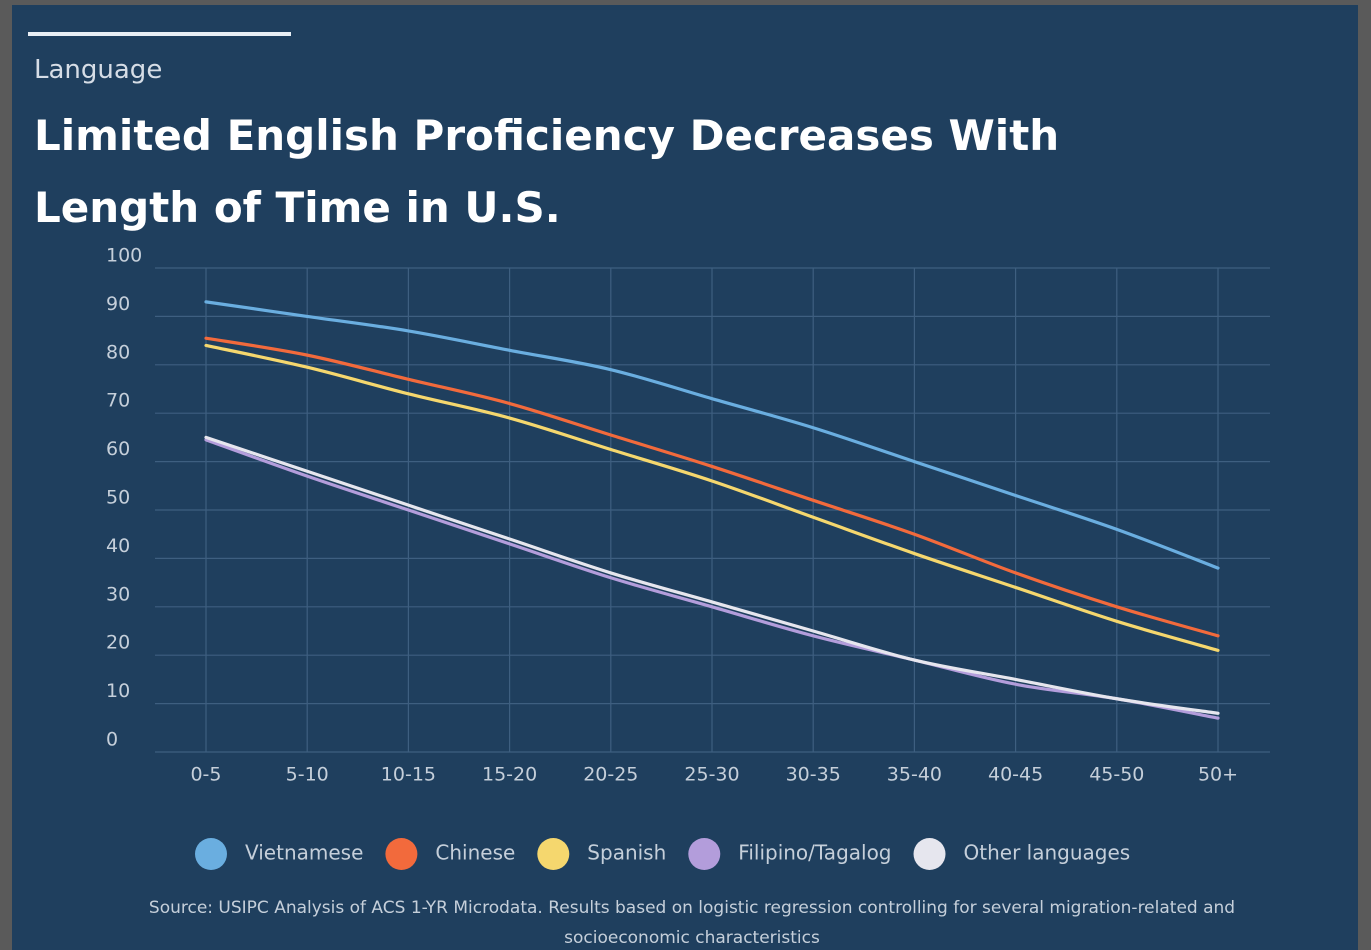  Describe the element at coordinates (475, 853) in the screenshot. I see `legend-label: Chinese` at that location.